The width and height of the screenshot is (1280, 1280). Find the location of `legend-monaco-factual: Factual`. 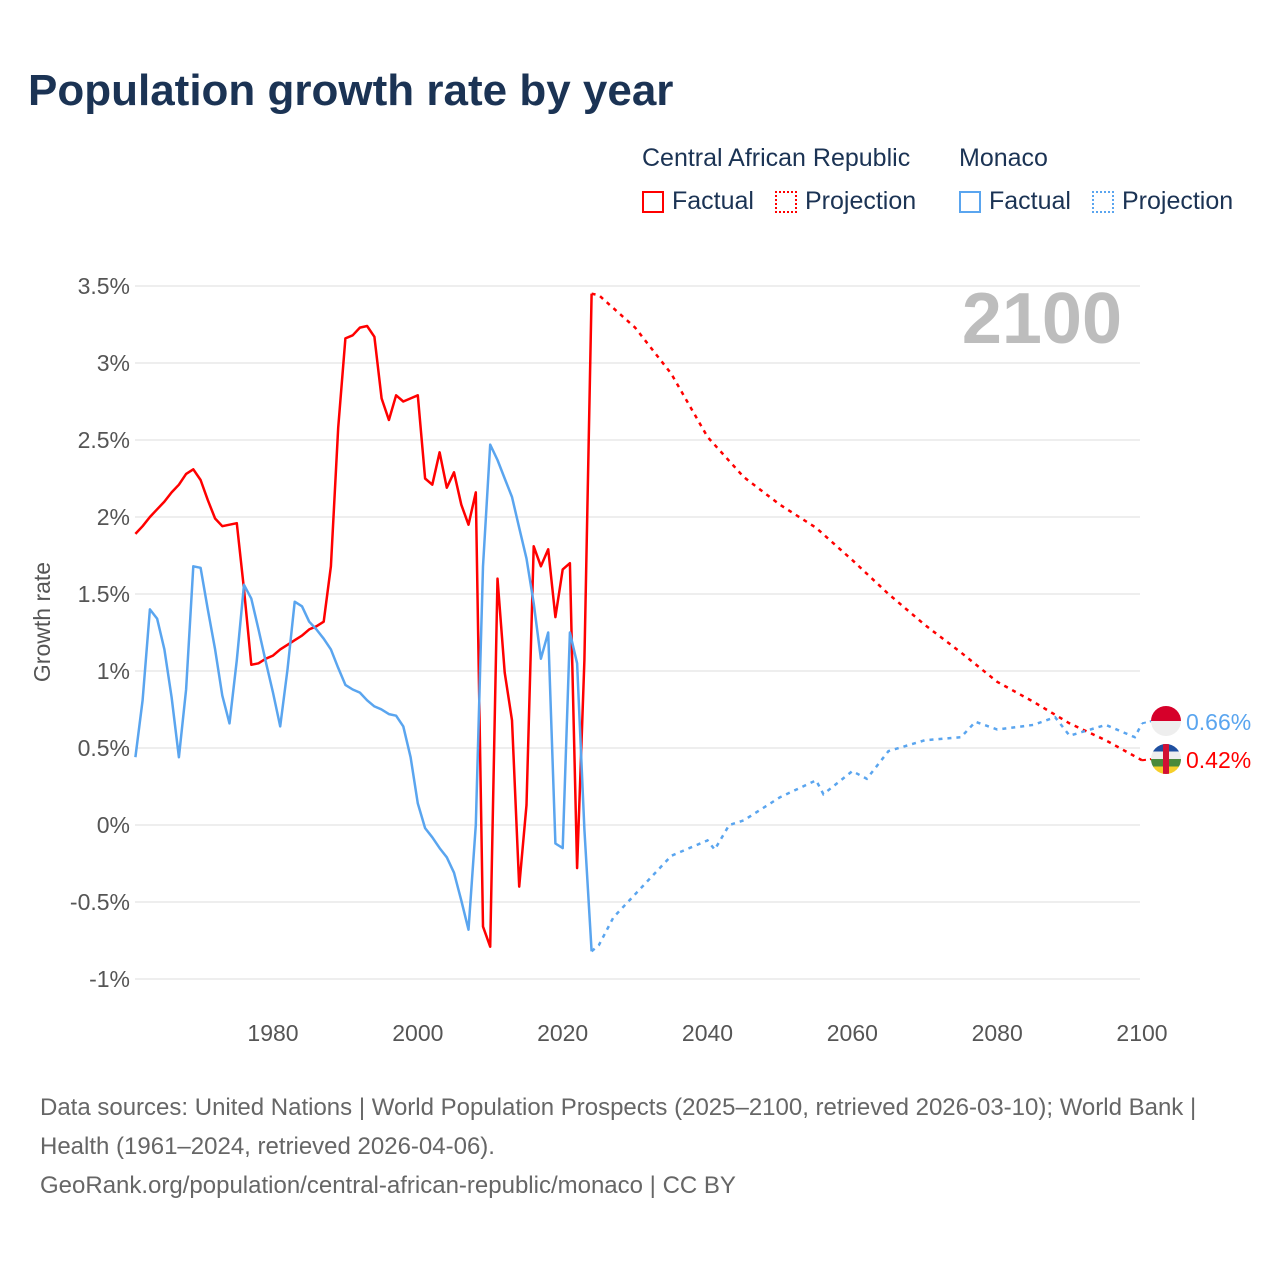

legend-monaco-factual: Factual is located at coordinates (1015, 201).